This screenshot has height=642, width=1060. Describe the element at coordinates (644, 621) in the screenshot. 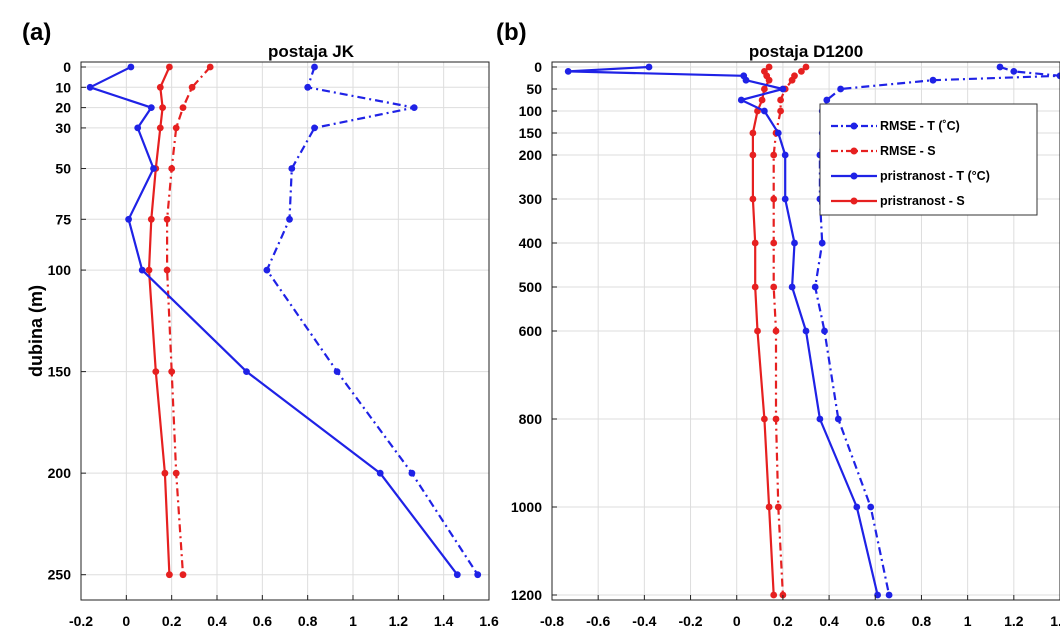

I see `x-tick-label-b: -0.4` at that location.